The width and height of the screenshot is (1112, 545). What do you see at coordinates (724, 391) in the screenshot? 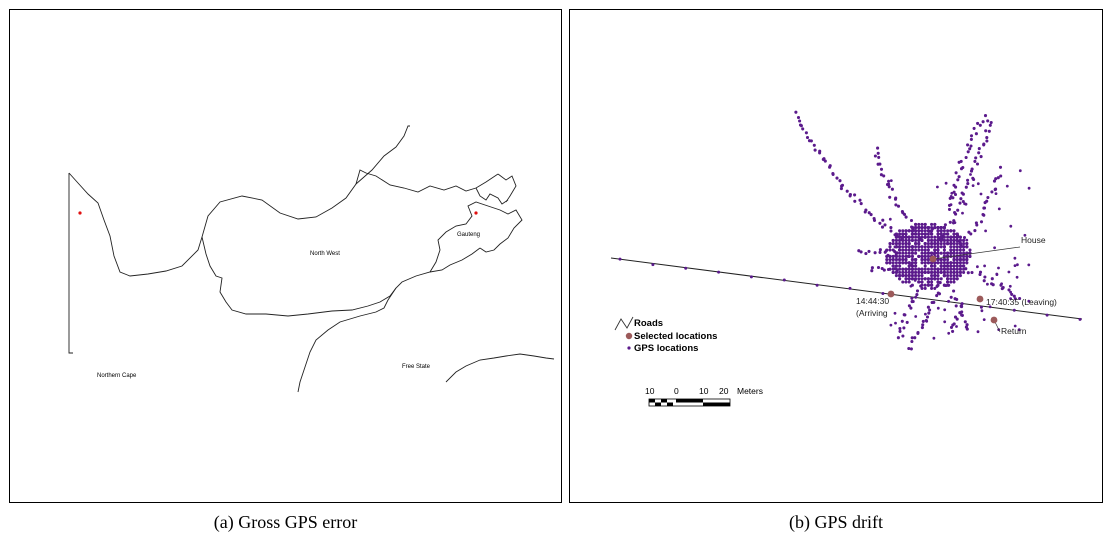
I see `scale-tick-label: 20` at bounding box center [724, 391].